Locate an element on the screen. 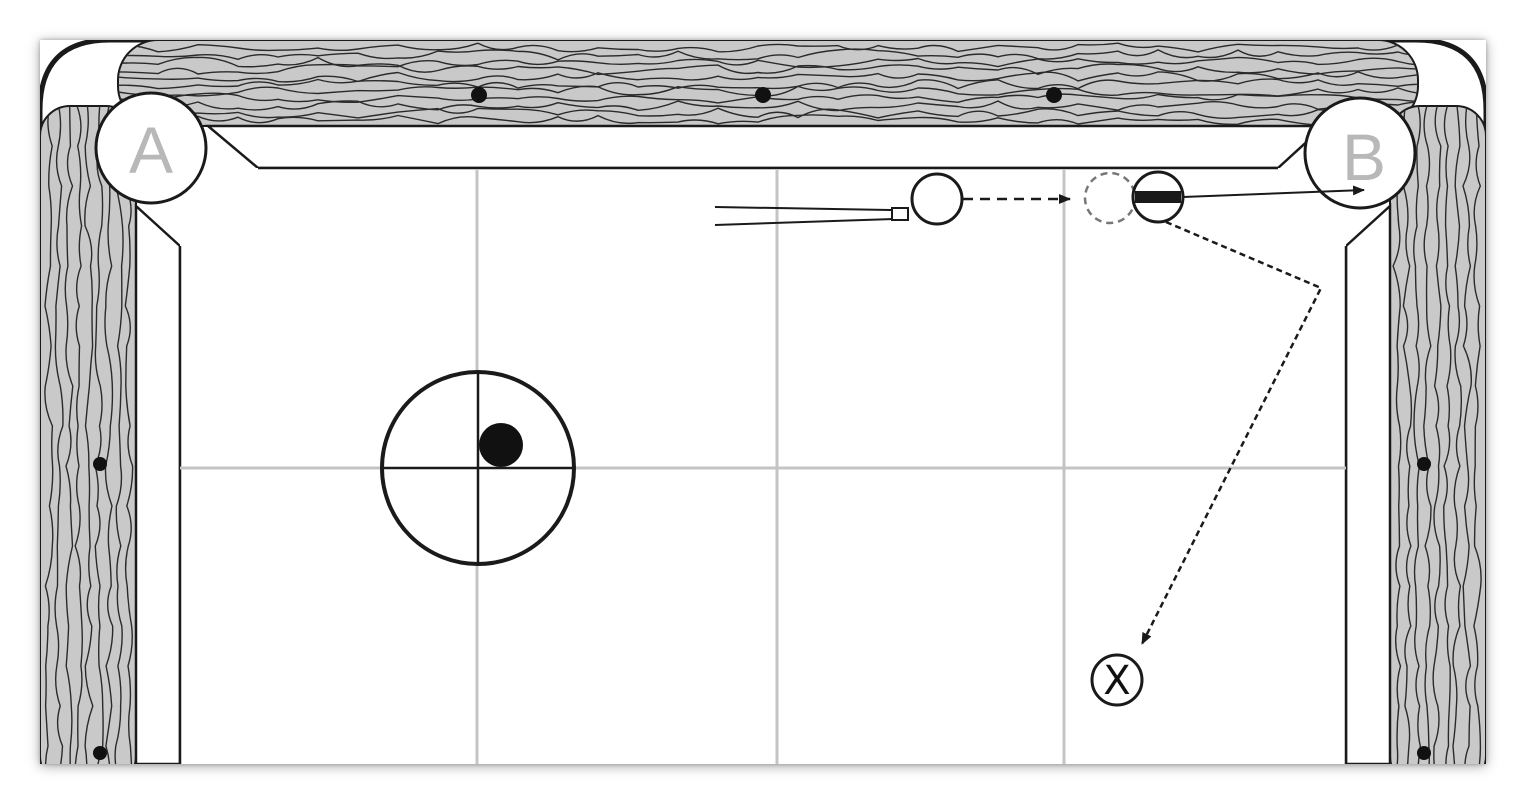 The width and height of the screenshot is (1526, 804). cue-tip-contact-point is located at coordinates (501, 445).